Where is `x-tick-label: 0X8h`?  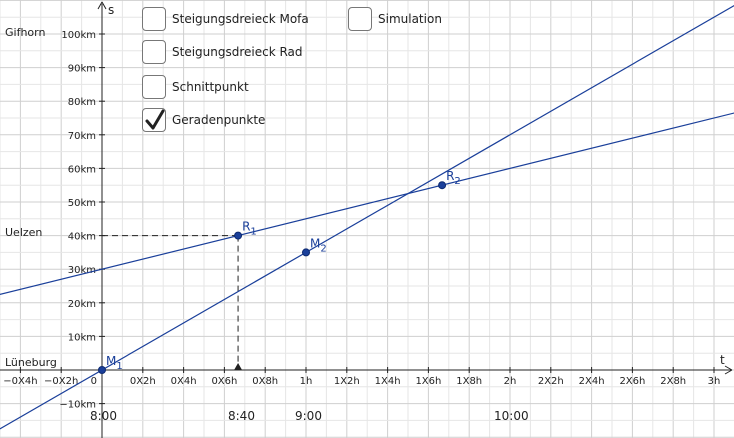 x-tick-label: 0X8h is located at coordinates (265, 381).